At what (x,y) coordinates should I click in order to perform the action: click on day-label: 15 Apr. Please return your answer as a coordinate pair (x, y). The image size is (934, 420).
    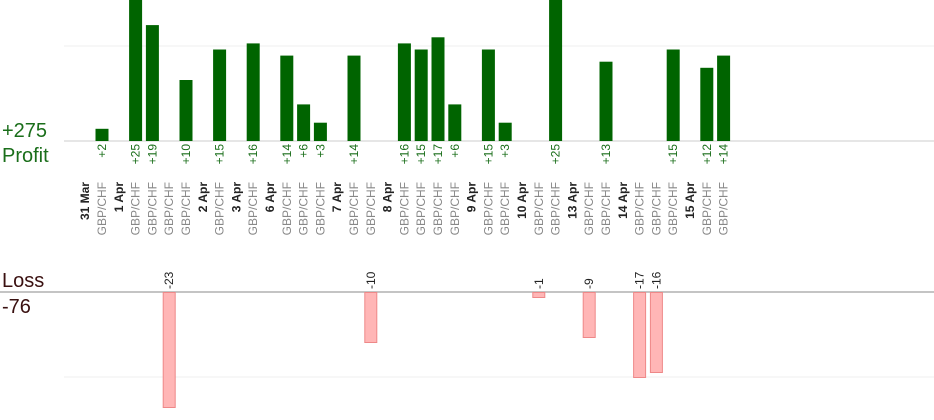
    Looking at the image, I should click on (690, 200).